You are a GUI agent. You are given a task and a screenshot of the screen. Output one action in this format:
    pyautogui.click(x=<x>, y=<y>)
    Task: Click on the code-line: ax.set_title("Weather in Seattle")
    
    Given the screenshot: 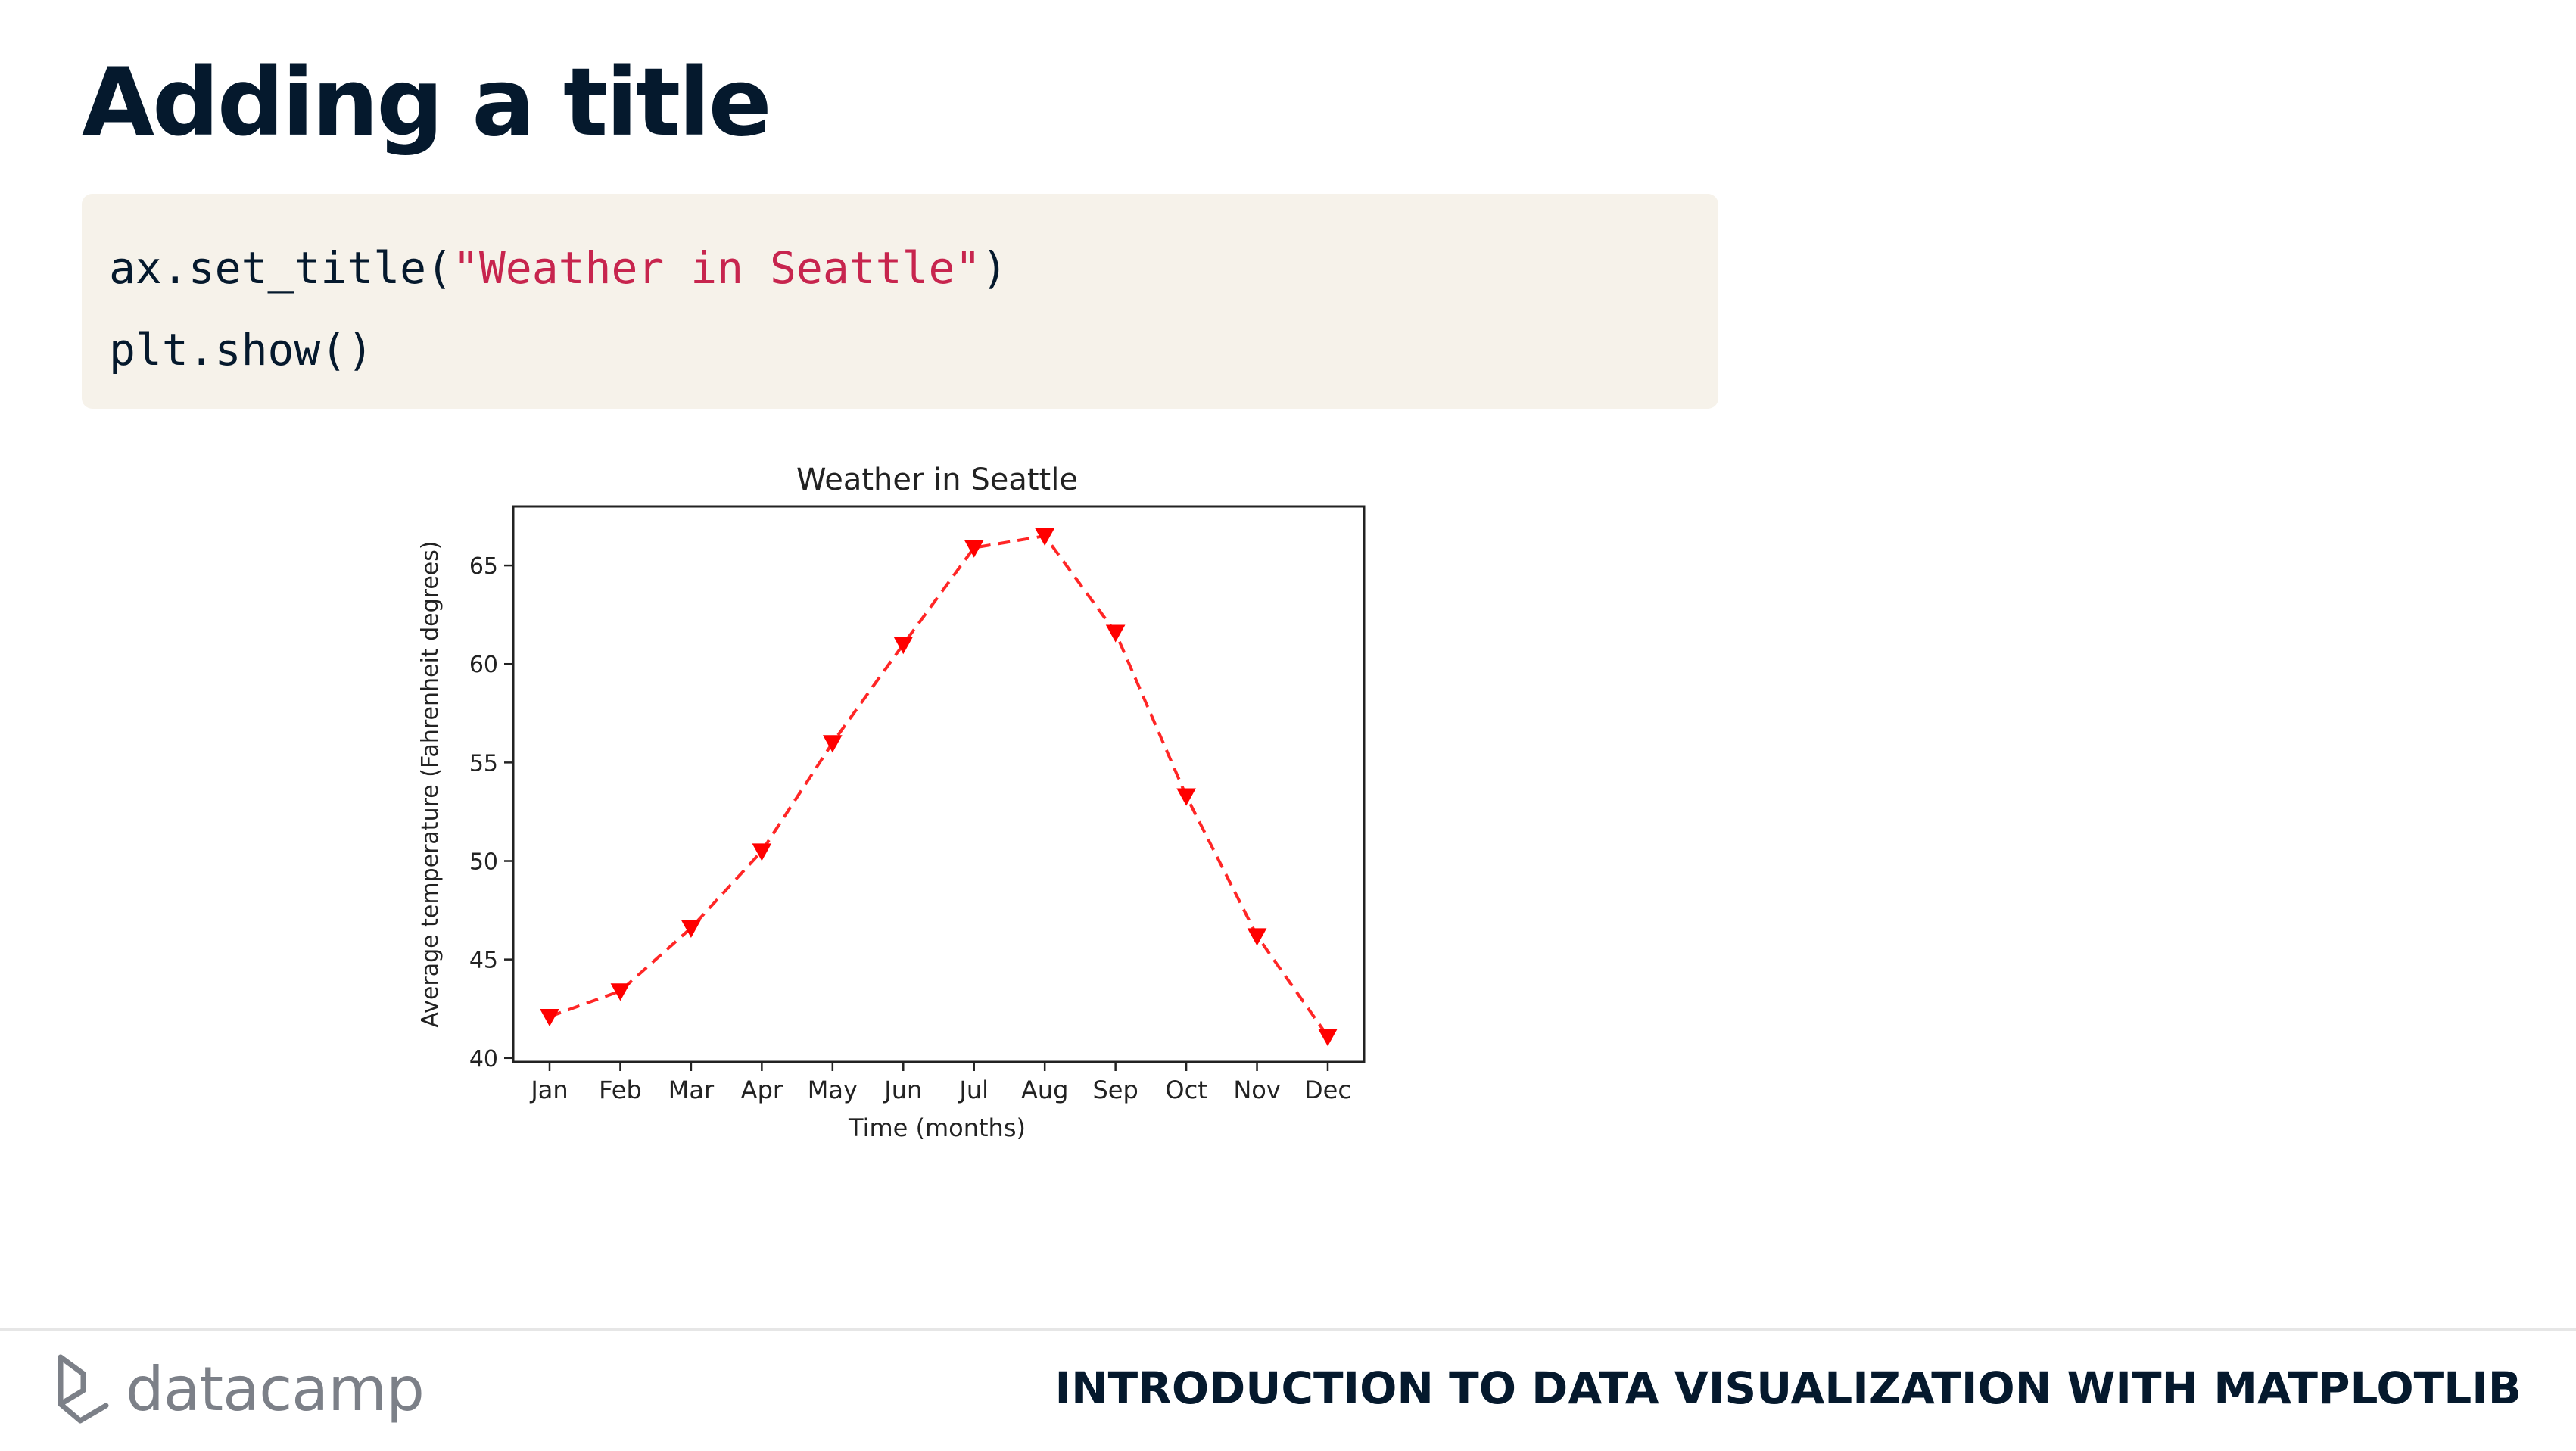 What is the action you would take?
    pyautogui.click(x=913, y=268)
    